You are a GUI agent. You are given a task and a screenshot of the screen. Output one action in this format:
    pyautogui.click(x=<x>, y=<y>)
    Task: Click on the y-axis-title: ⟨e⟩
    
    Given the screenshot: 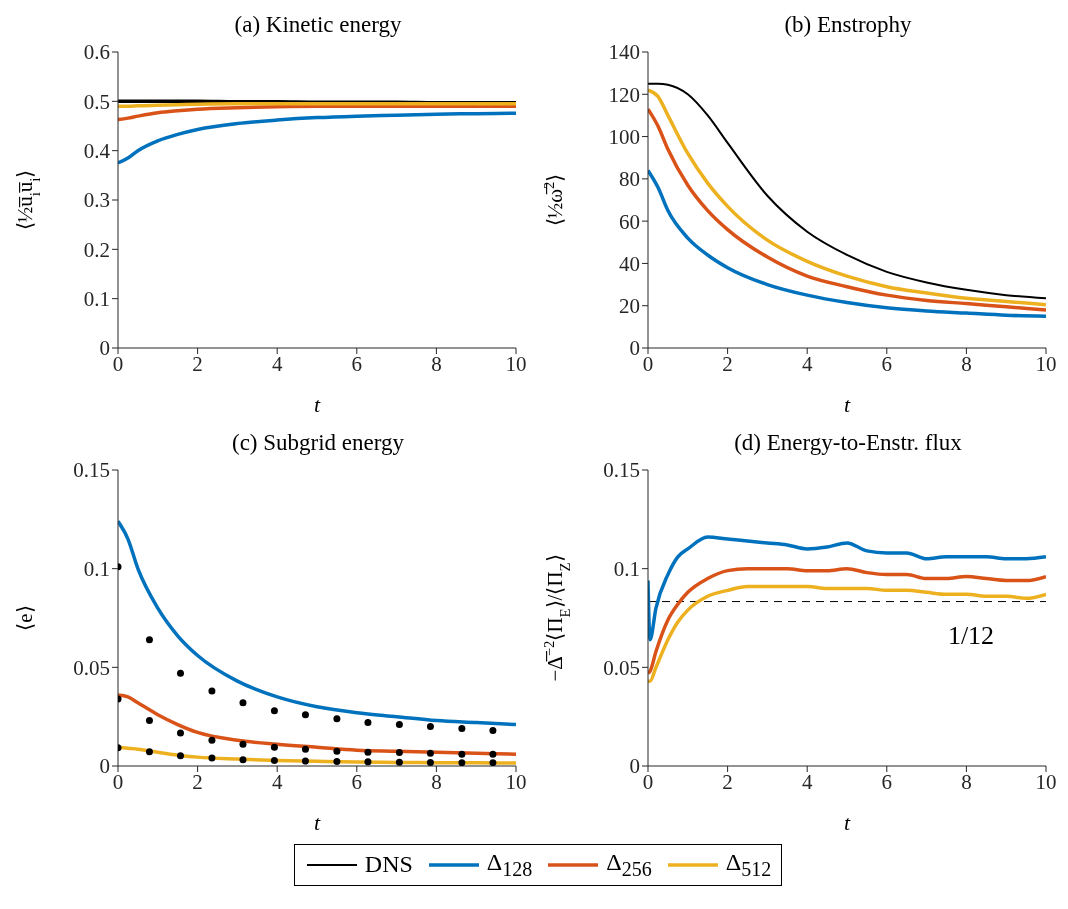 What is the action you would take?
    pyautogui.click(x=25, y=618)
    